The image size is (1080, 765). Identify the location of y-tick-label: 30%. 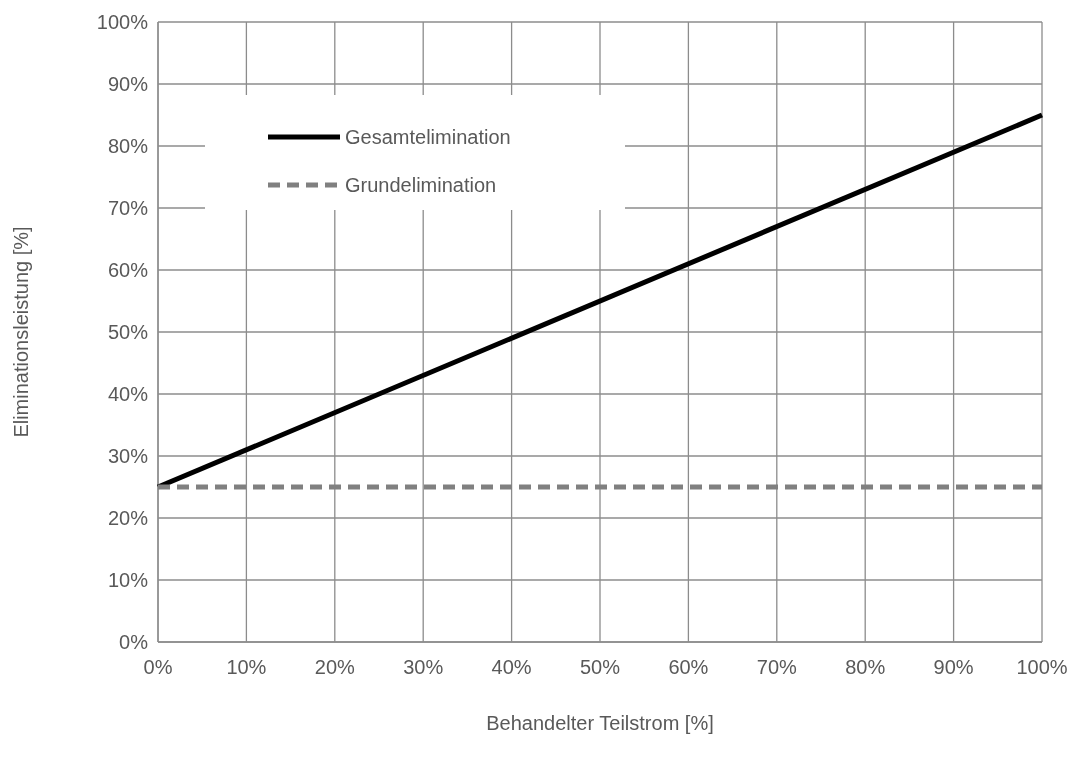
(128, 456).